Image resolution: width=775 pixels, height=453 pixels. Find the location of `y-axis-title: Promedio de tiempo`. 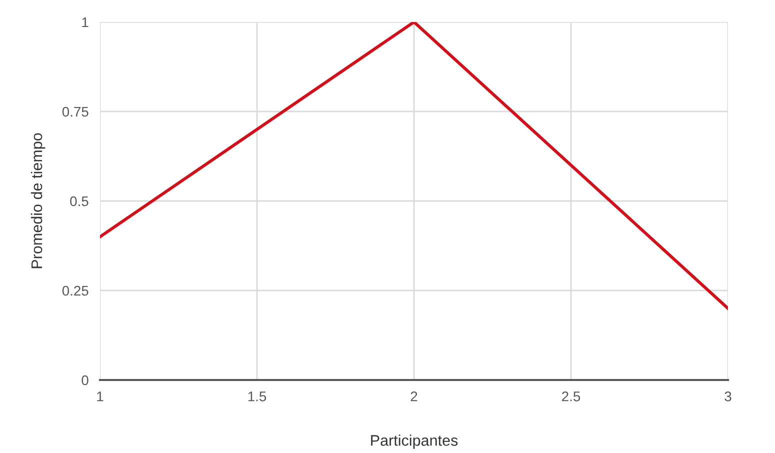

y-axis-title: Promedio de tiempo is located at coordinates (38, 200).